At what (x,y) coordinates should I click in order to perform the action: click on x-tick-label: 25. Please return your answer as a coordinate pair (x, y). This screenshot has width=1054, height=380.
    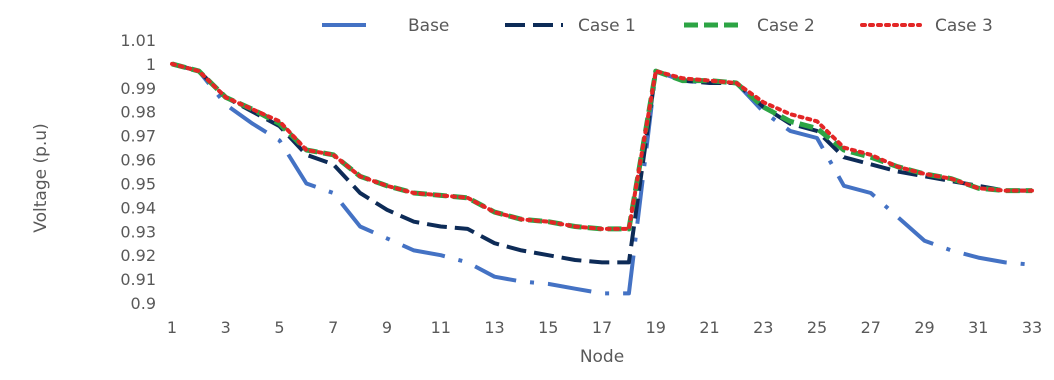
    Looking at the image, I should click on (817, 327).